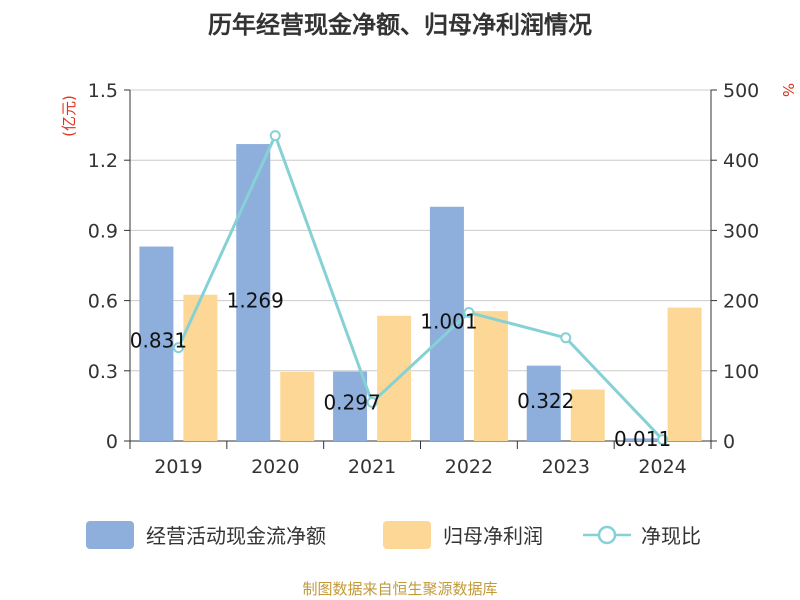 The height and width of the screenshot is (600, 800). What do you see at coordinates (741, 91) in the screenshot?
I see `right-tick-label: 500` at bounding box center [741, 91].